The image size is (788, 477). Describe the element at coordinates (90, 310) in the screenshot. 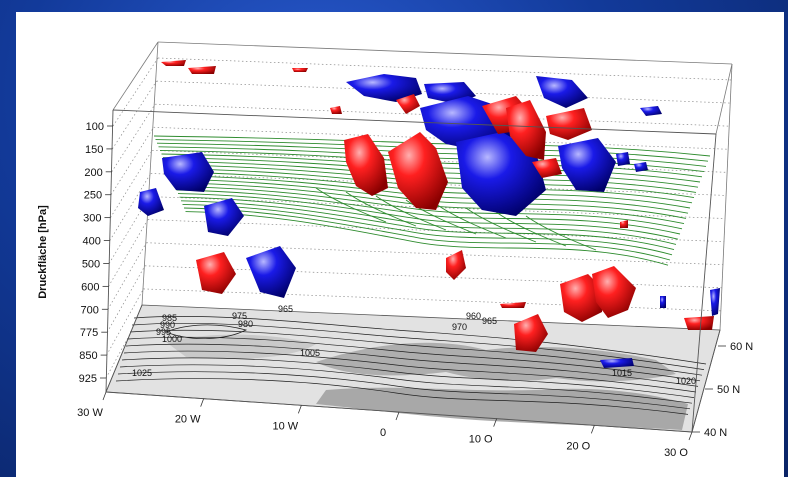

I see `pressure-tick-label: 700` at that location.